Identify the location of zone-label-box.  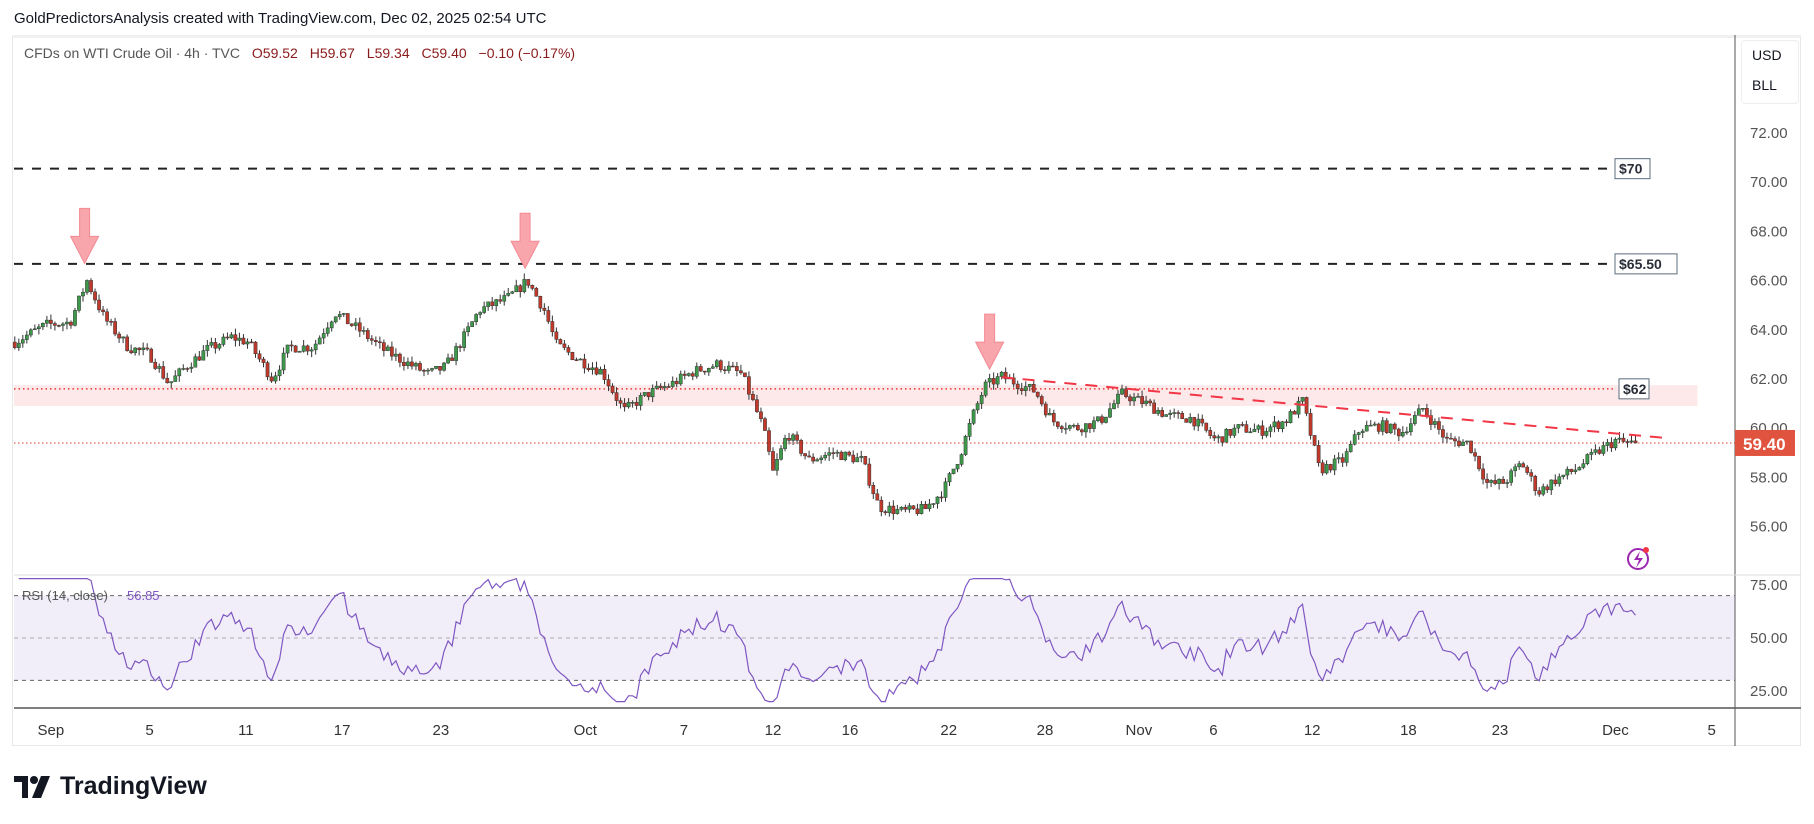
(1634, 389).